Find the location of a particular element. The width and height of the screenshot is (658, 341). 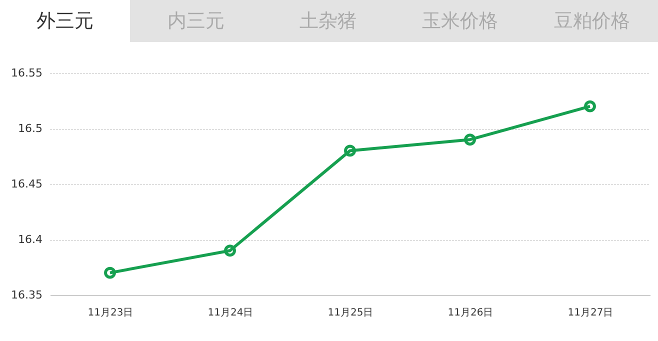

text: 外三元 is located at coordinates (65, 21).